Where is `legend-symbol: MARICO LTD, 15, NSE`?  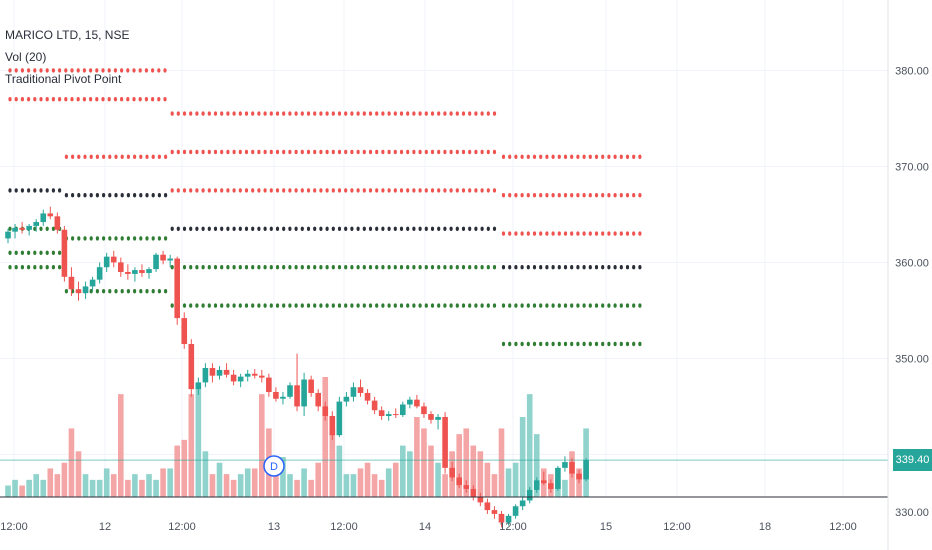 legend-symbol: MARICO LTD, 15, NSE is located at coordinates (67, 35).